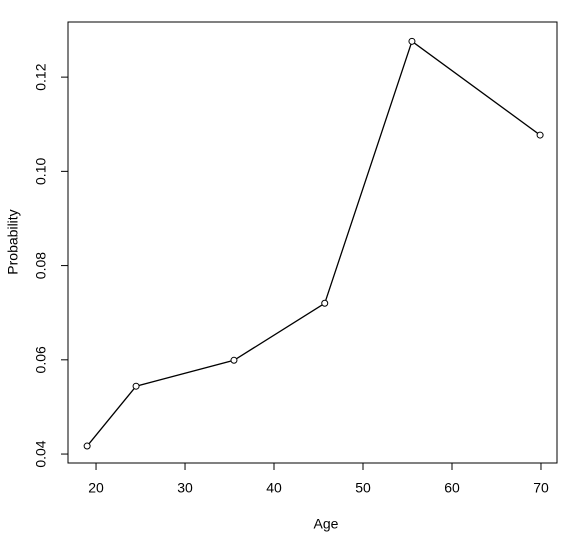 This screenshot has height=542, width=582. I want to click on x-tick-label: 20, so click(96, 488).